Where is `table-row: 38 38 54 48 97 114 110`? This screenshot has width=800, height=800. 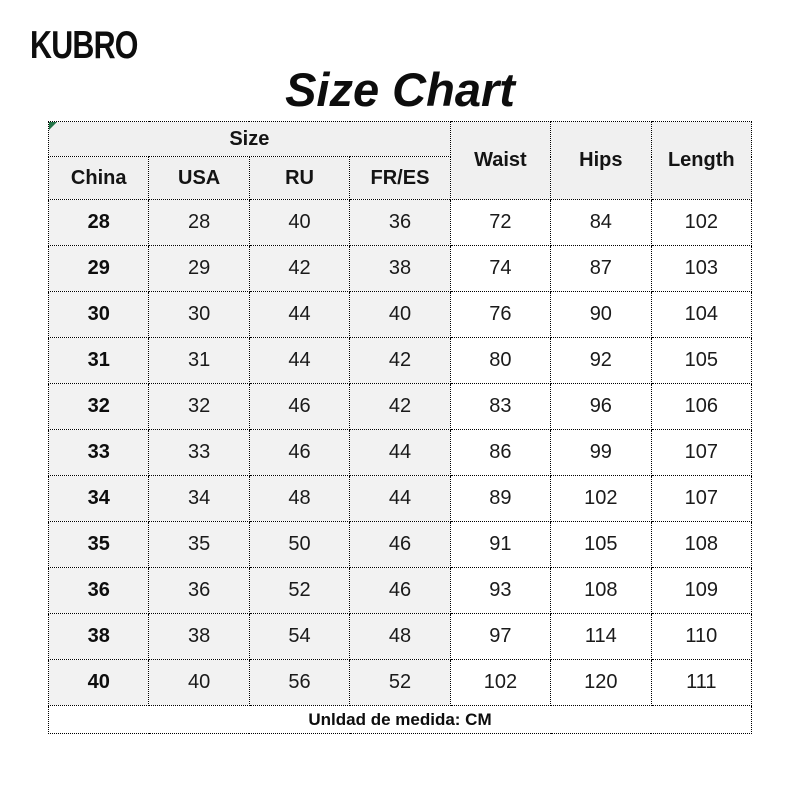 table-row: 38 38 54 48 97 114 110 is located at coordinates (400, 636).